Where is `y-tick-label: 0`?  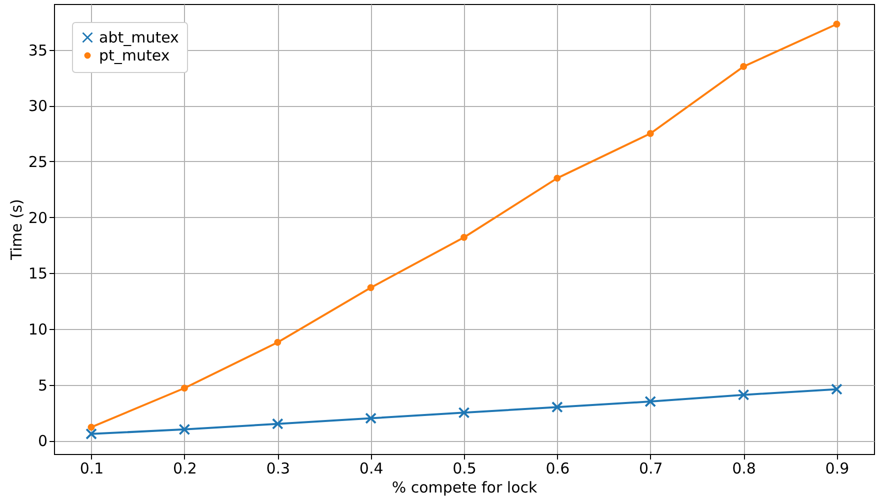
y-tick-label: 0 is located at coordinates (43, 441).